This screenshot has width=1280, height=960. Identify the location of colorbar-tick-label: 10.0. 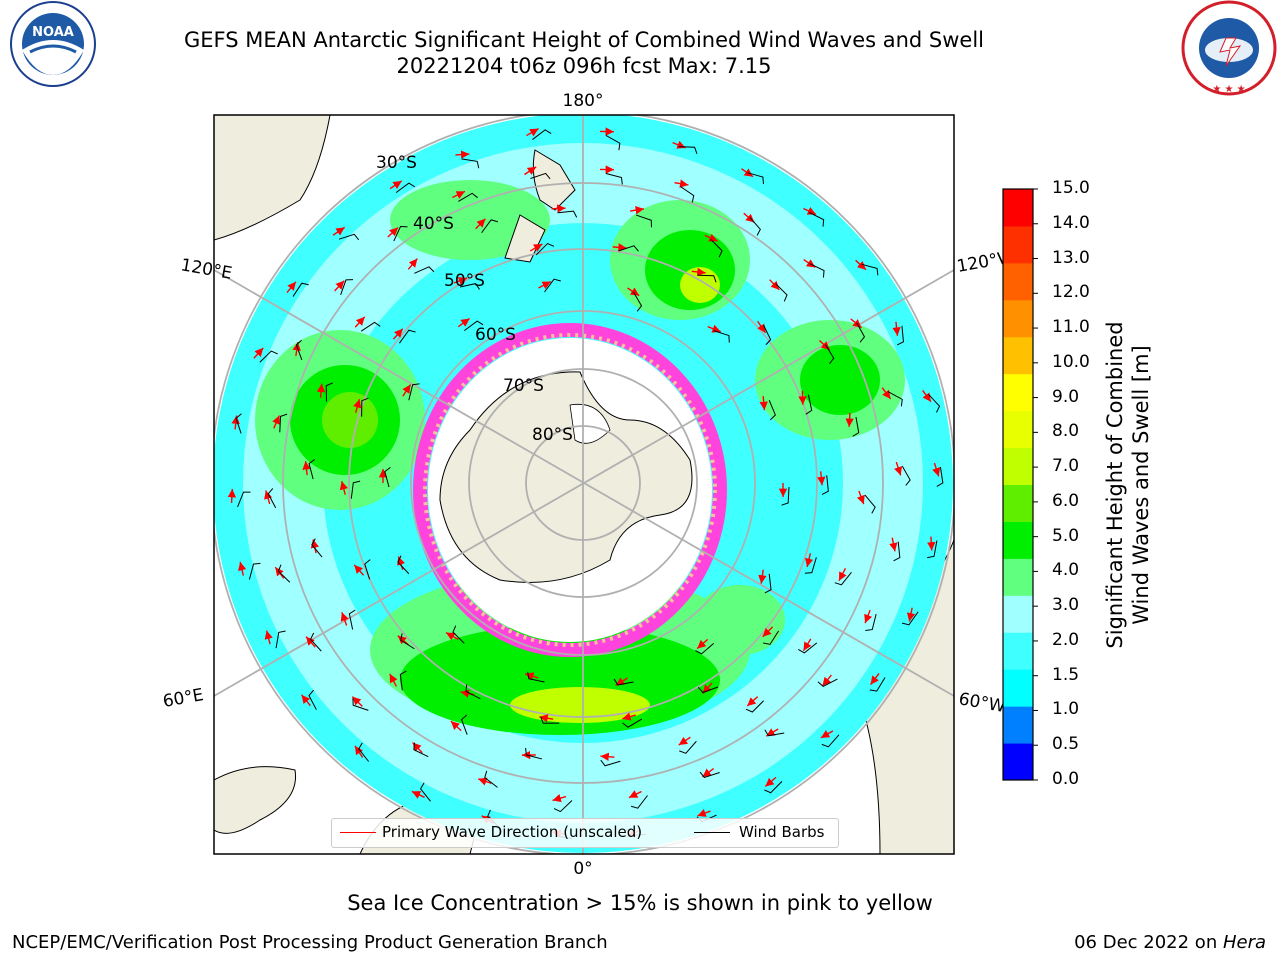
(1071, 361).